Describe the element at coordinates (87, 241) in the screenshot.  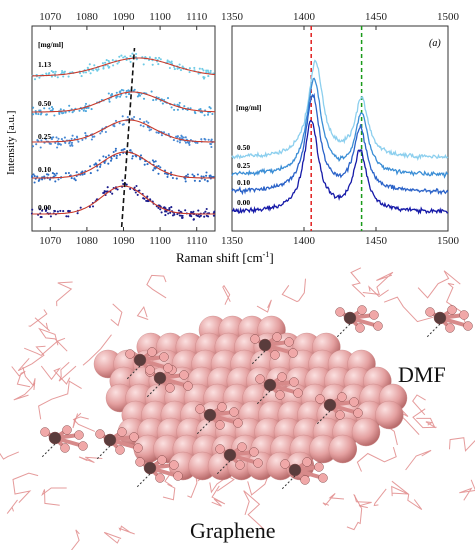
I see `left-bottom-tick-label: 1080` at that location.